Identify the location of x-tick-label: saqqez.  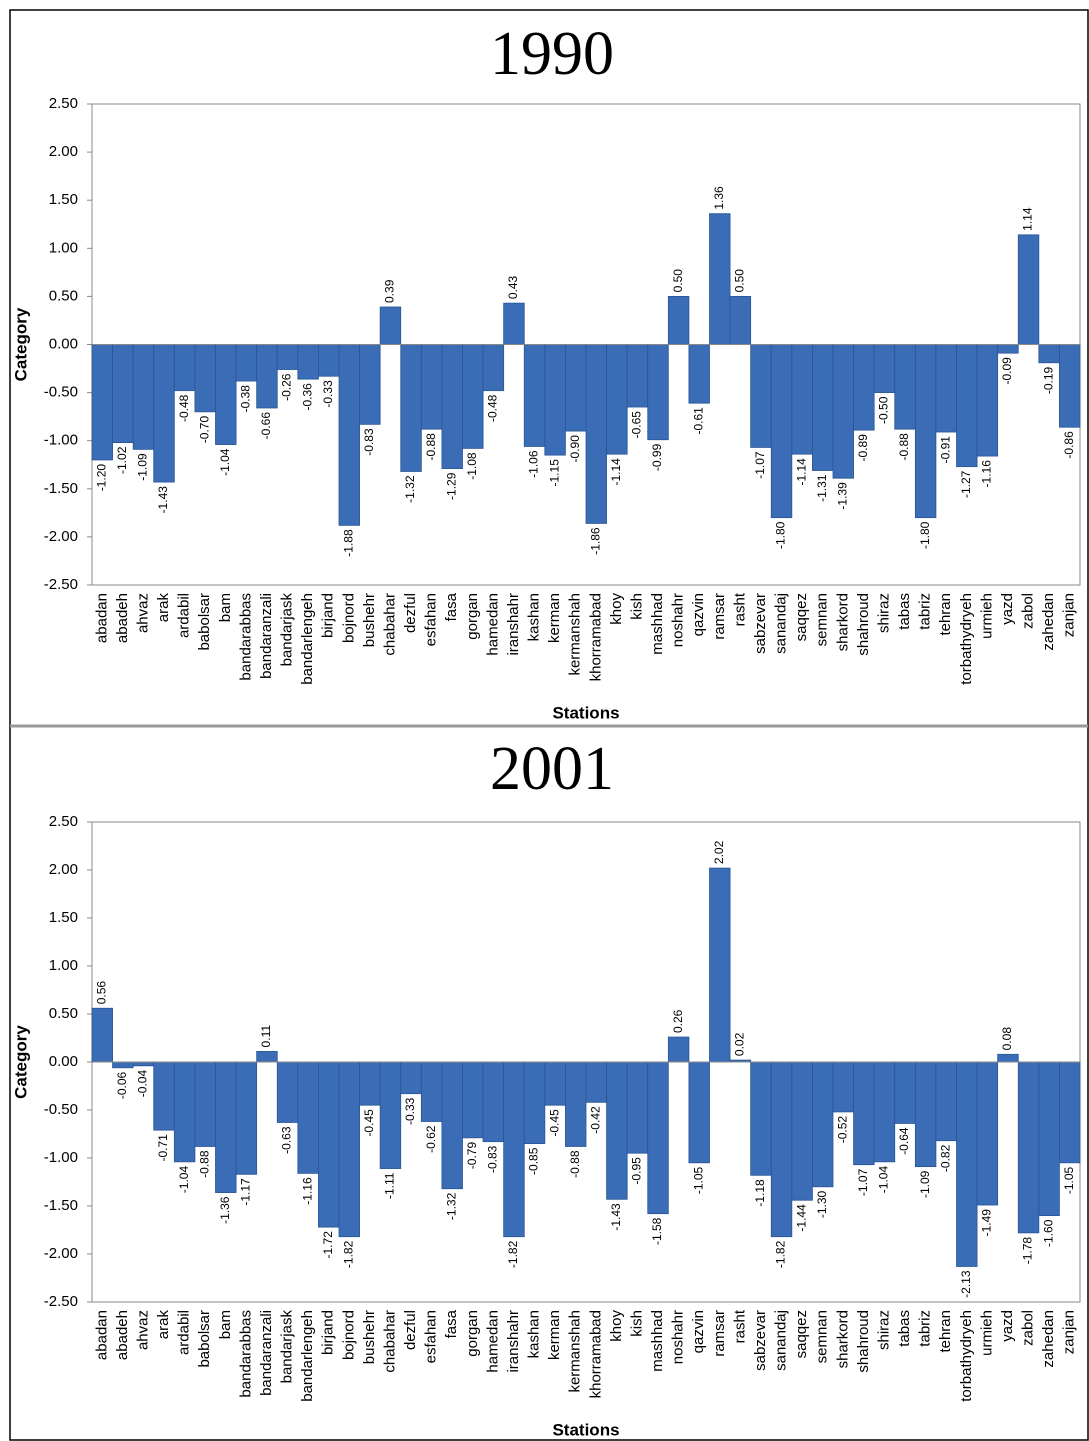
(801, 1334).